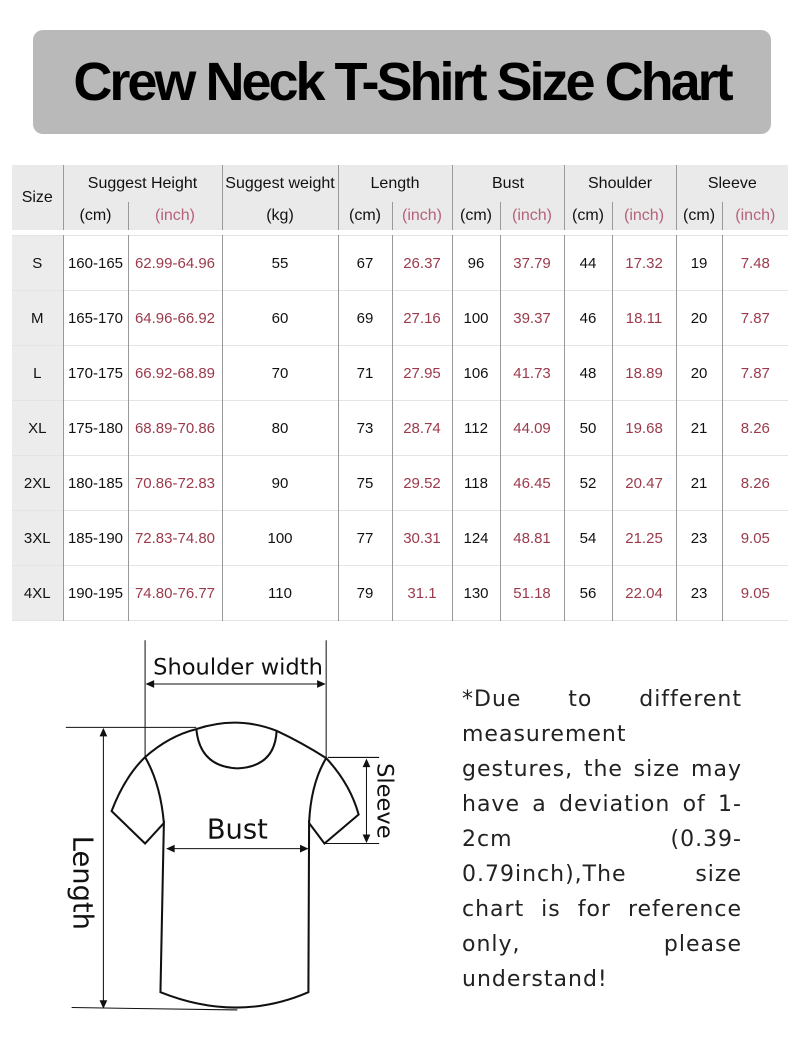 The image size is (800, 1040). Describe the element at coordinates (279, 483) in the screenshot. I see `value-cell: 90` at that location.